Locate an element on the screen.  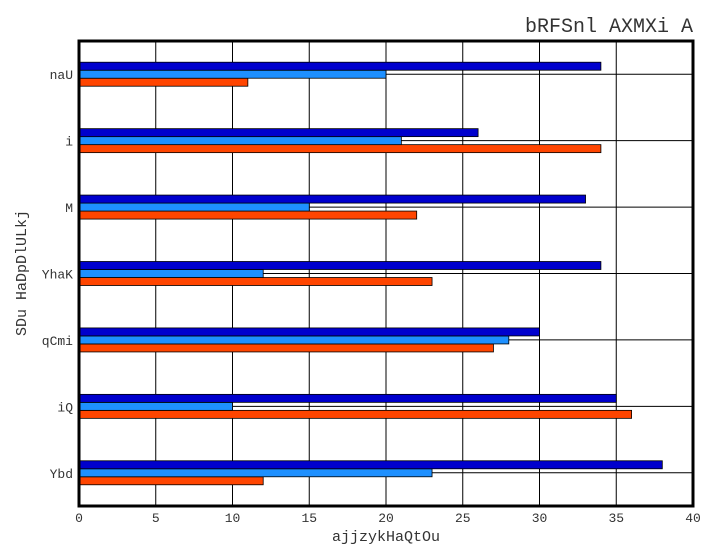
x-tick-labels: 0 5 10 15 20 25 30 35 40 is located at coordinates (388, 518).